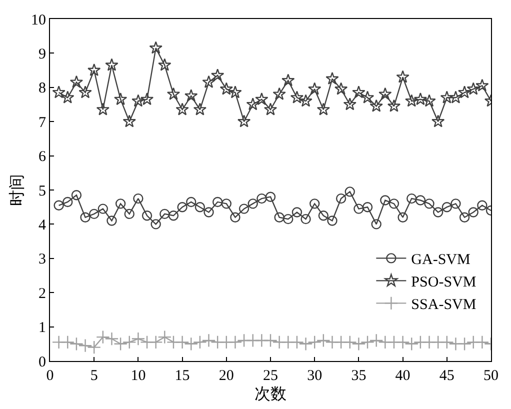 This screenshot has height=409, width=511. I want to click on x-tick-label: 30, so click(314, 376).